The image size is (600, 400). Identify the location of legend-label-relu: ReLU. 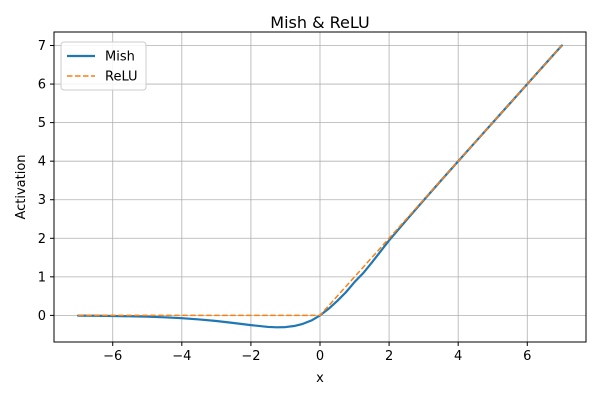
(121, 77).